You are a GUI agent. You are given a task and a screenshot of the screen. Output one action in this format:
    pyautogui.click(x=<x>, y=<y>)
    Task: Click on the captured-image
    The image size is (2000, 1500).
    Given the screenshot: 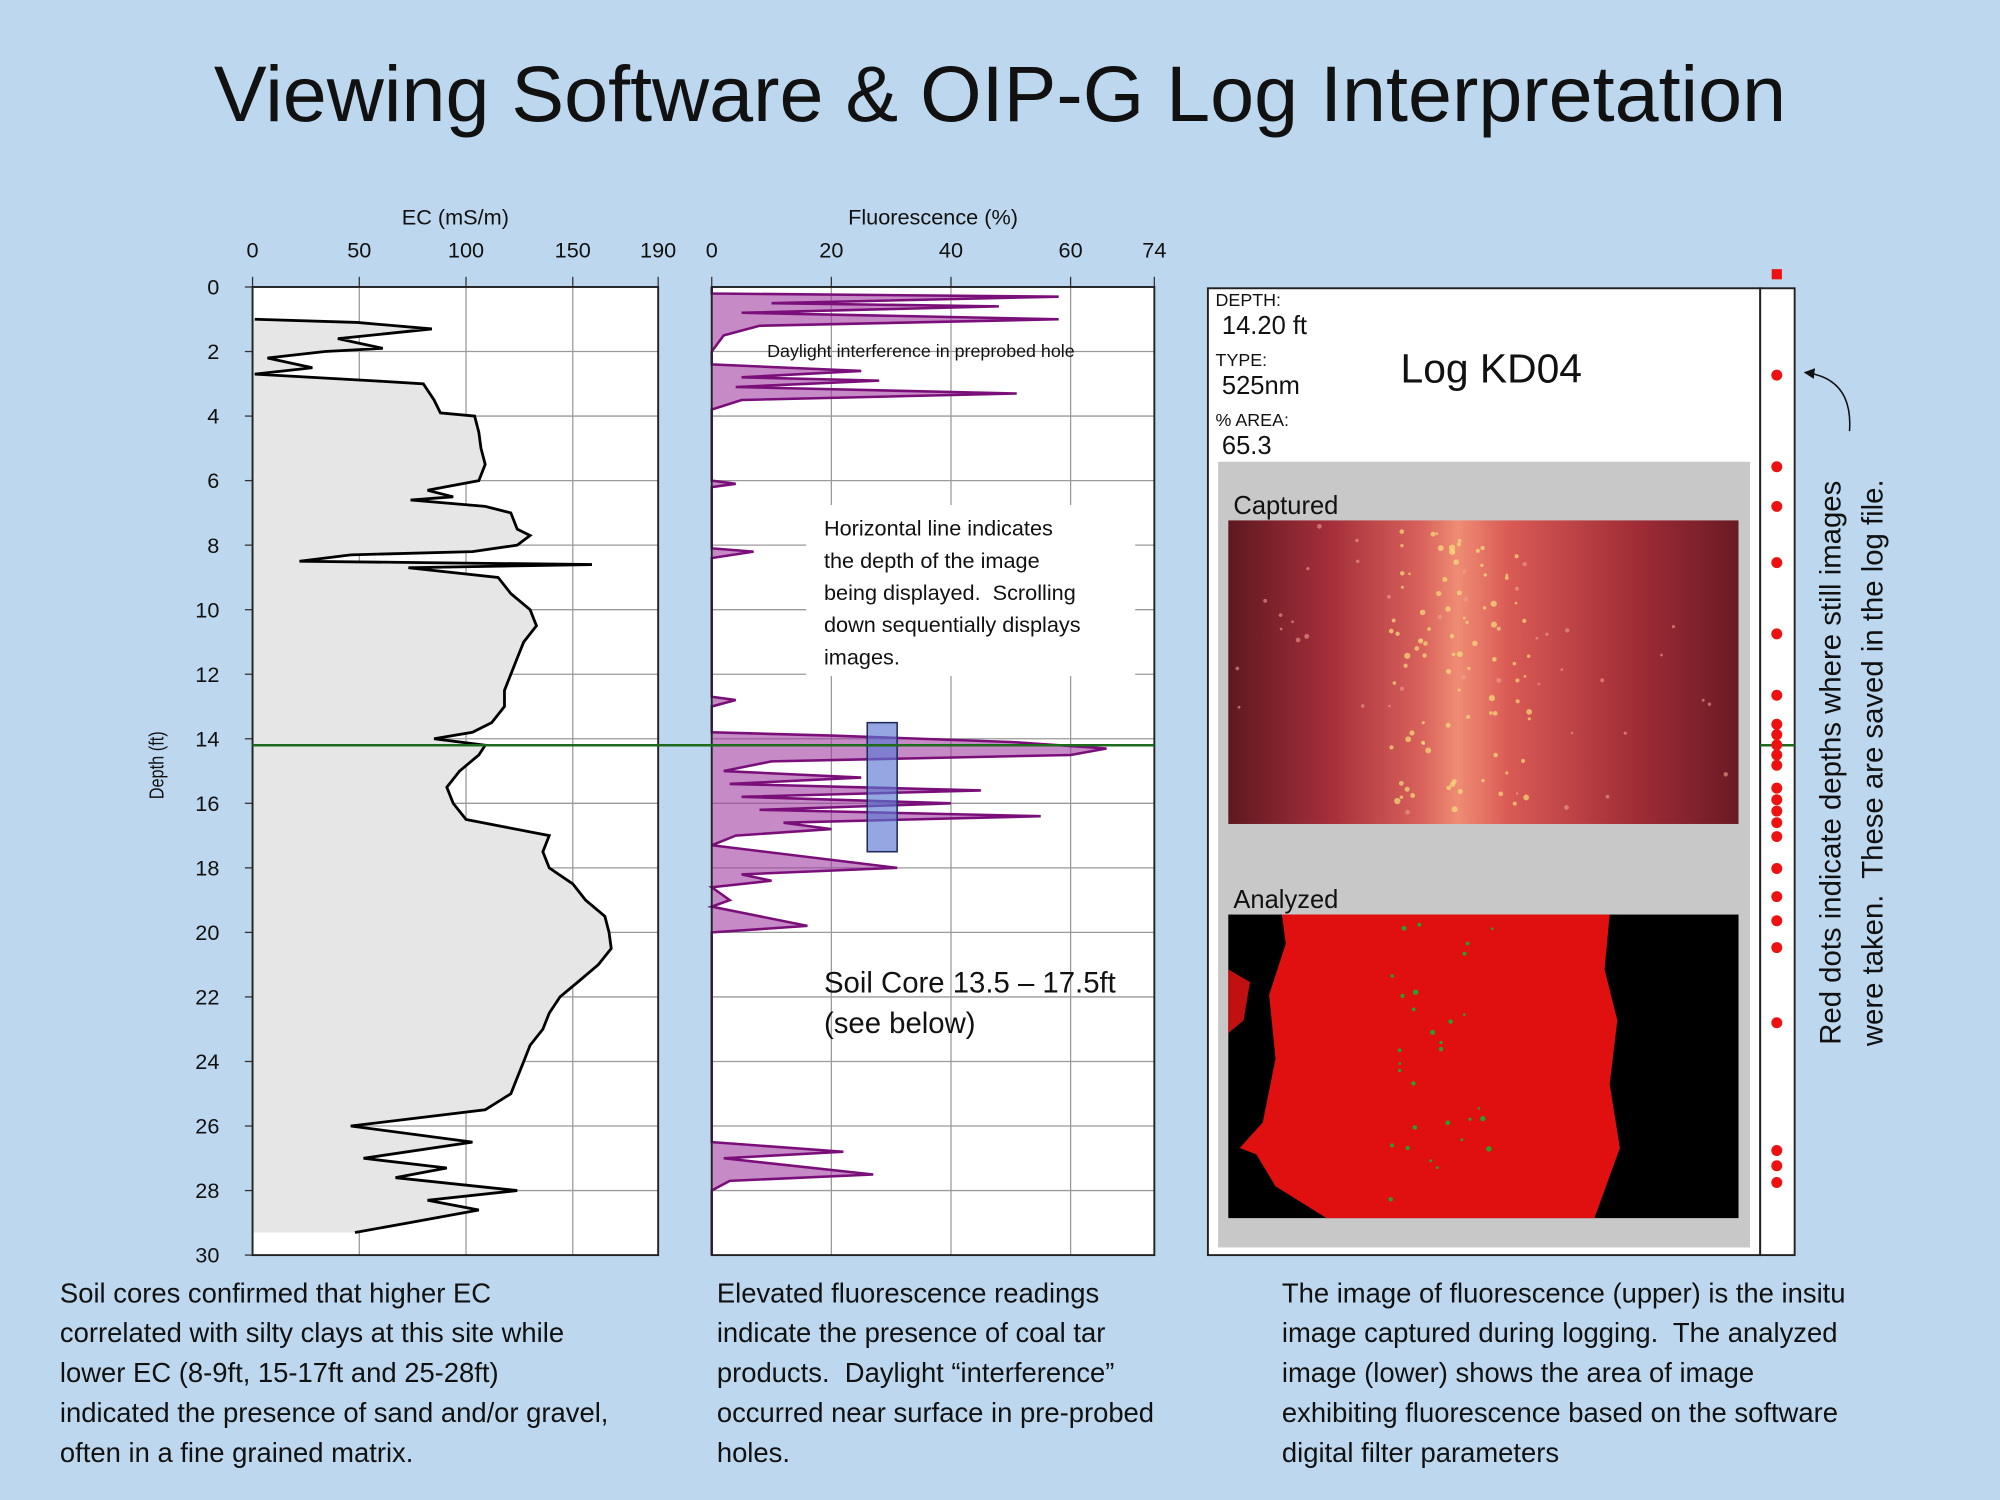 What is the action you would take?
    pyautogui.click(x=1483, y=672)
    